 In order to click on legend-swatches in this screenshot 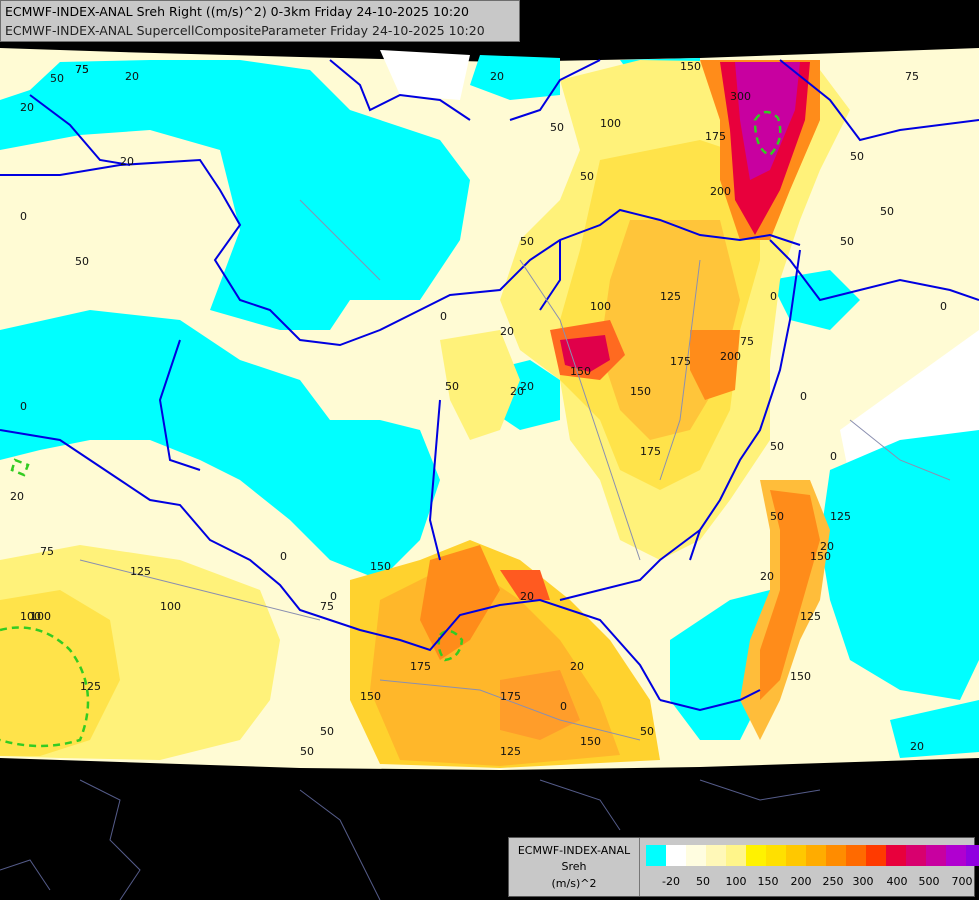, I will do `click(812, 855)`.